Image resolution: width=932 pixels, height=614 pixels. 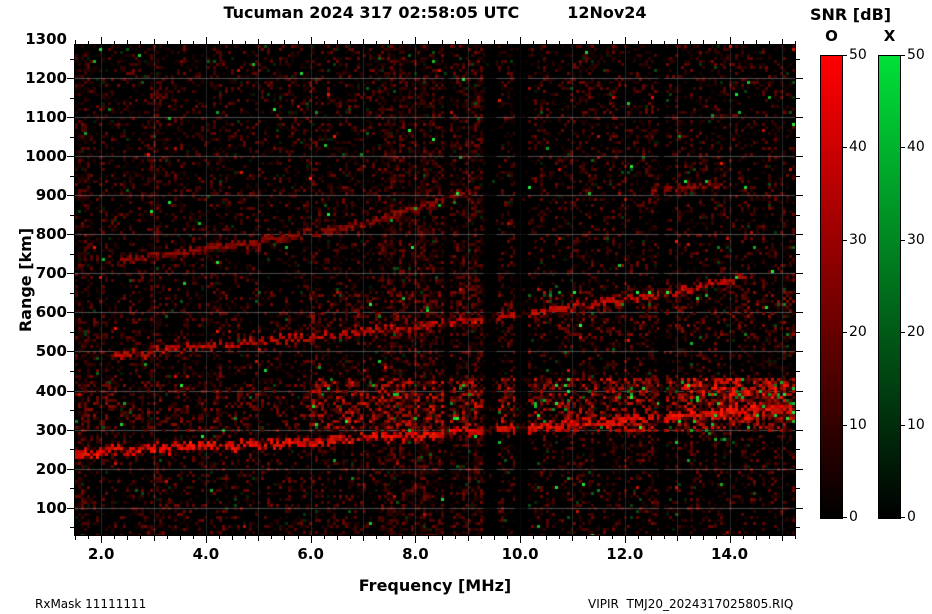 What do you see at coordinates (206, 554) in the screenshot?
I see `x-tick-label: 4.0` at bounding box center [206, 554].